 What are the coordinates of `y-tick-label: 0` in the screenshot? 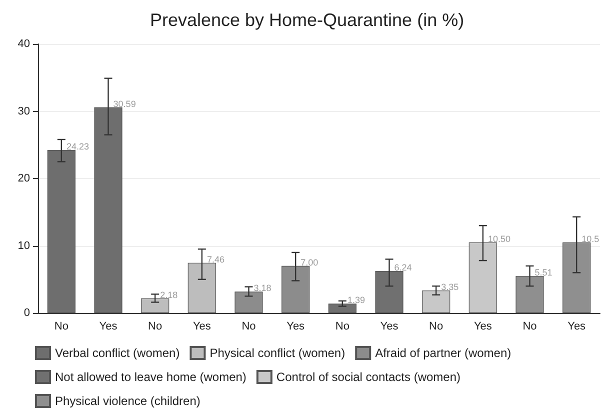 It's located at (27, 313).